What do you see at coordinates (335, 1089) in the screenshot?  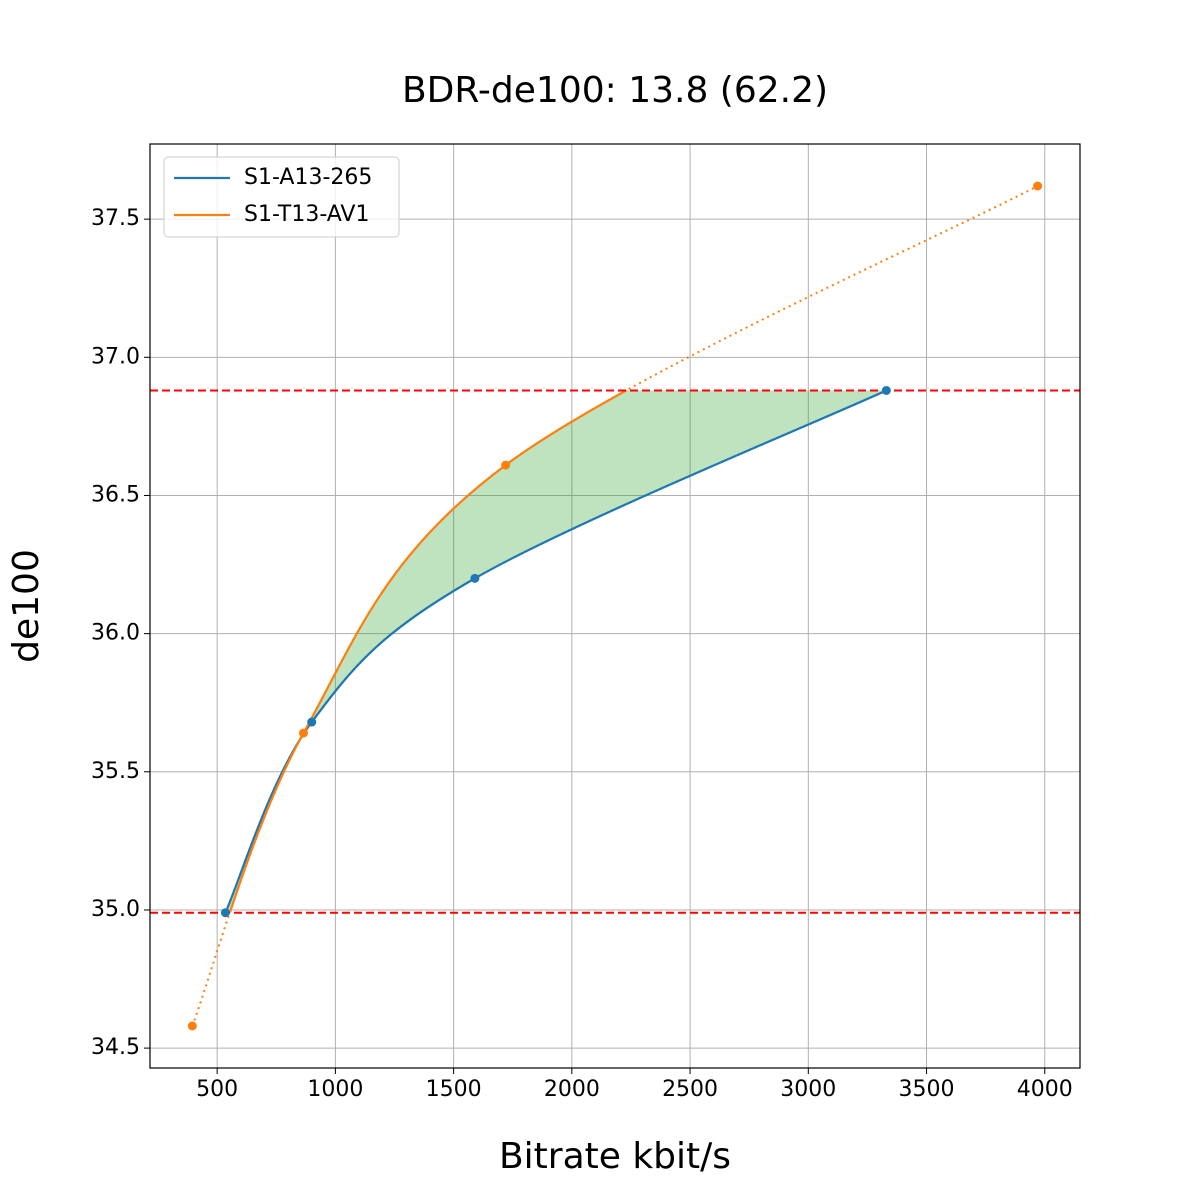 I see `x-tick-label: 1000` at bounding box center [335, 1089].